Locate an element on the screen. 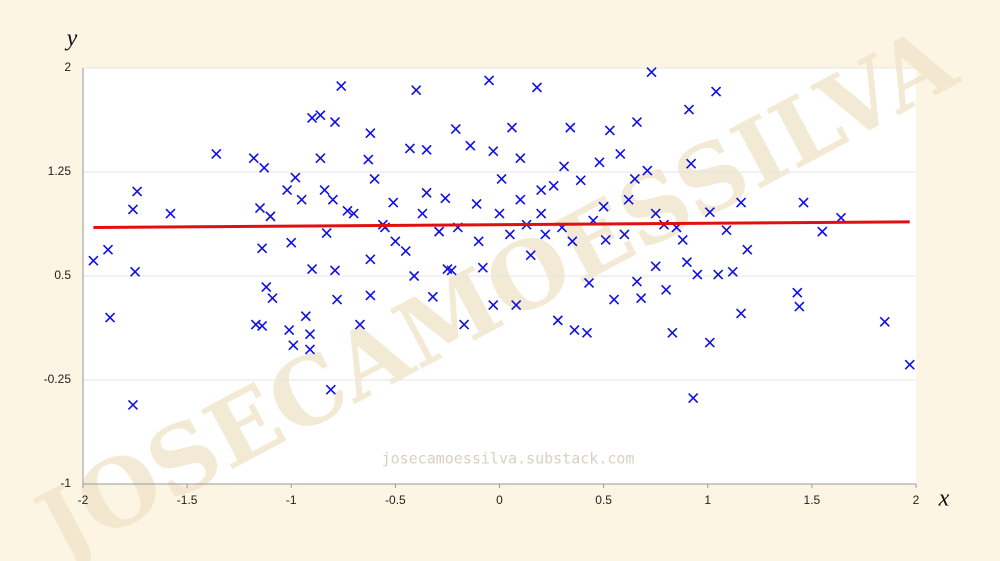 This screenshot has width=1000, height=561. x-tick-label: 0 is located at coordinates (499, 500).